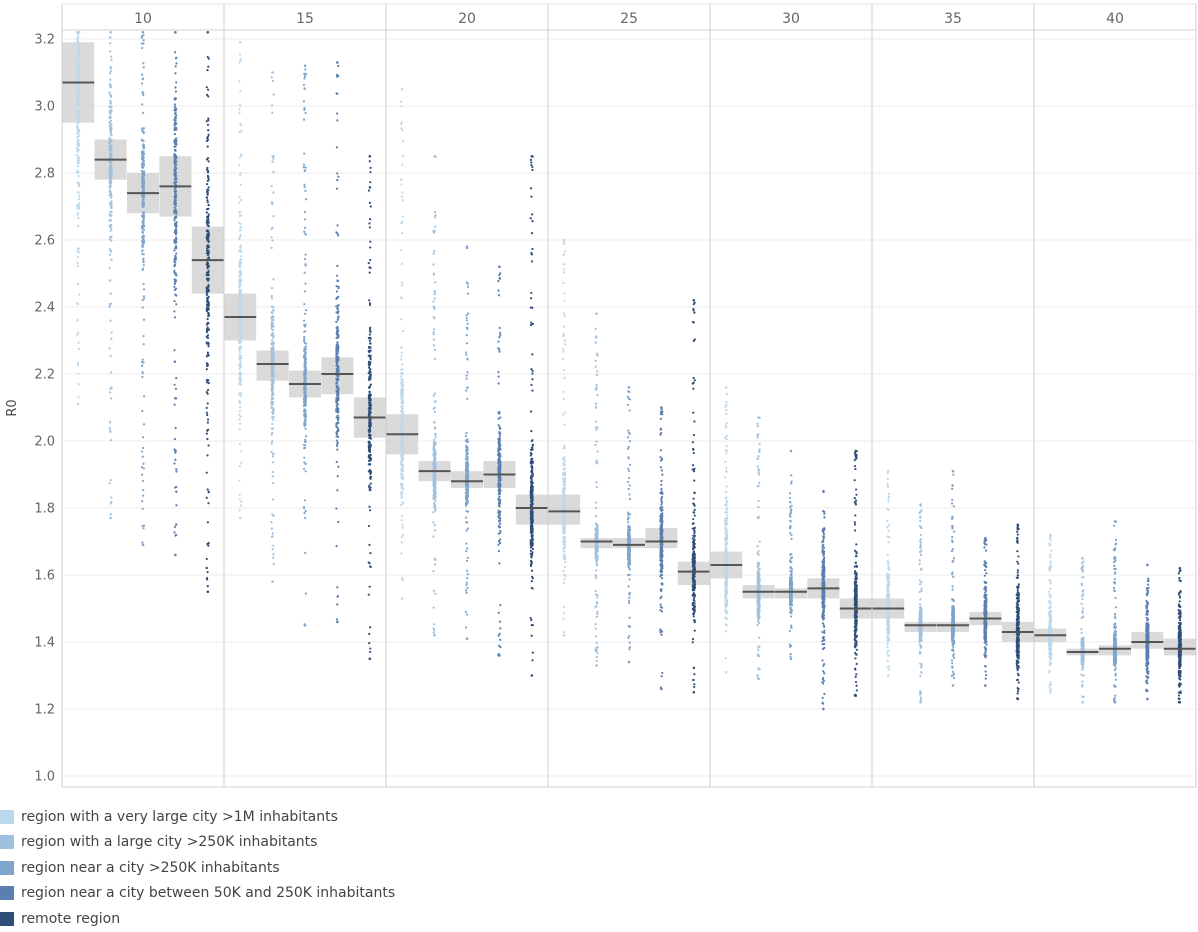 Image resolution: width=1198 pixels, height=932 pixels. What do you see at coordinates (78, 404) in the screenshot?
I see `point-min-p10-s0` at bounding box center [78, 404].